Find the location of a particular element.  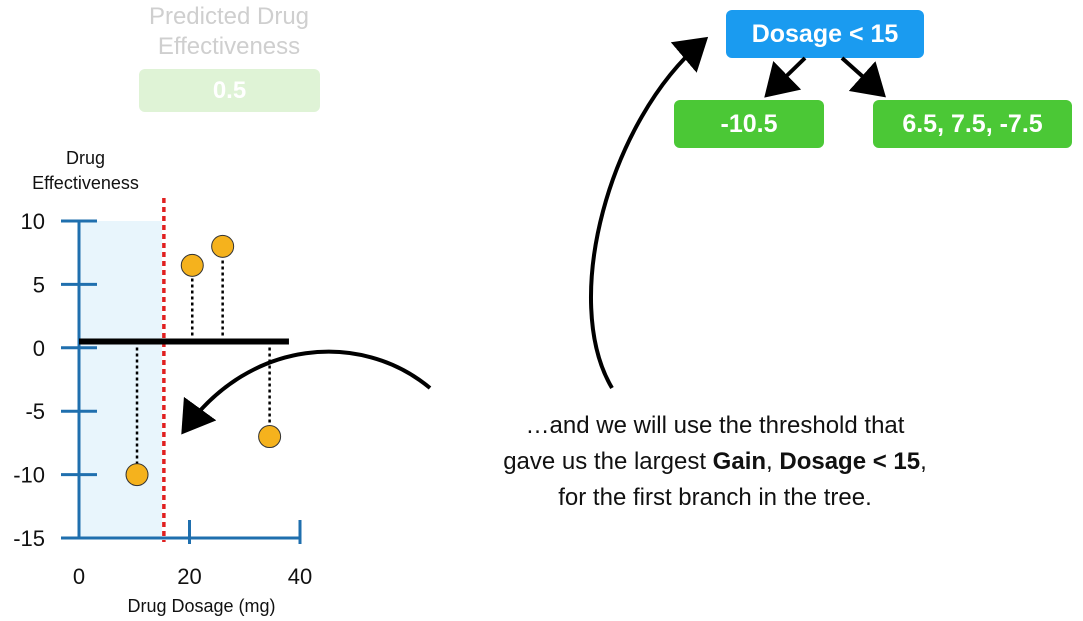

faded-title-line2: Effectiveness is located at coordinates (229, 46).